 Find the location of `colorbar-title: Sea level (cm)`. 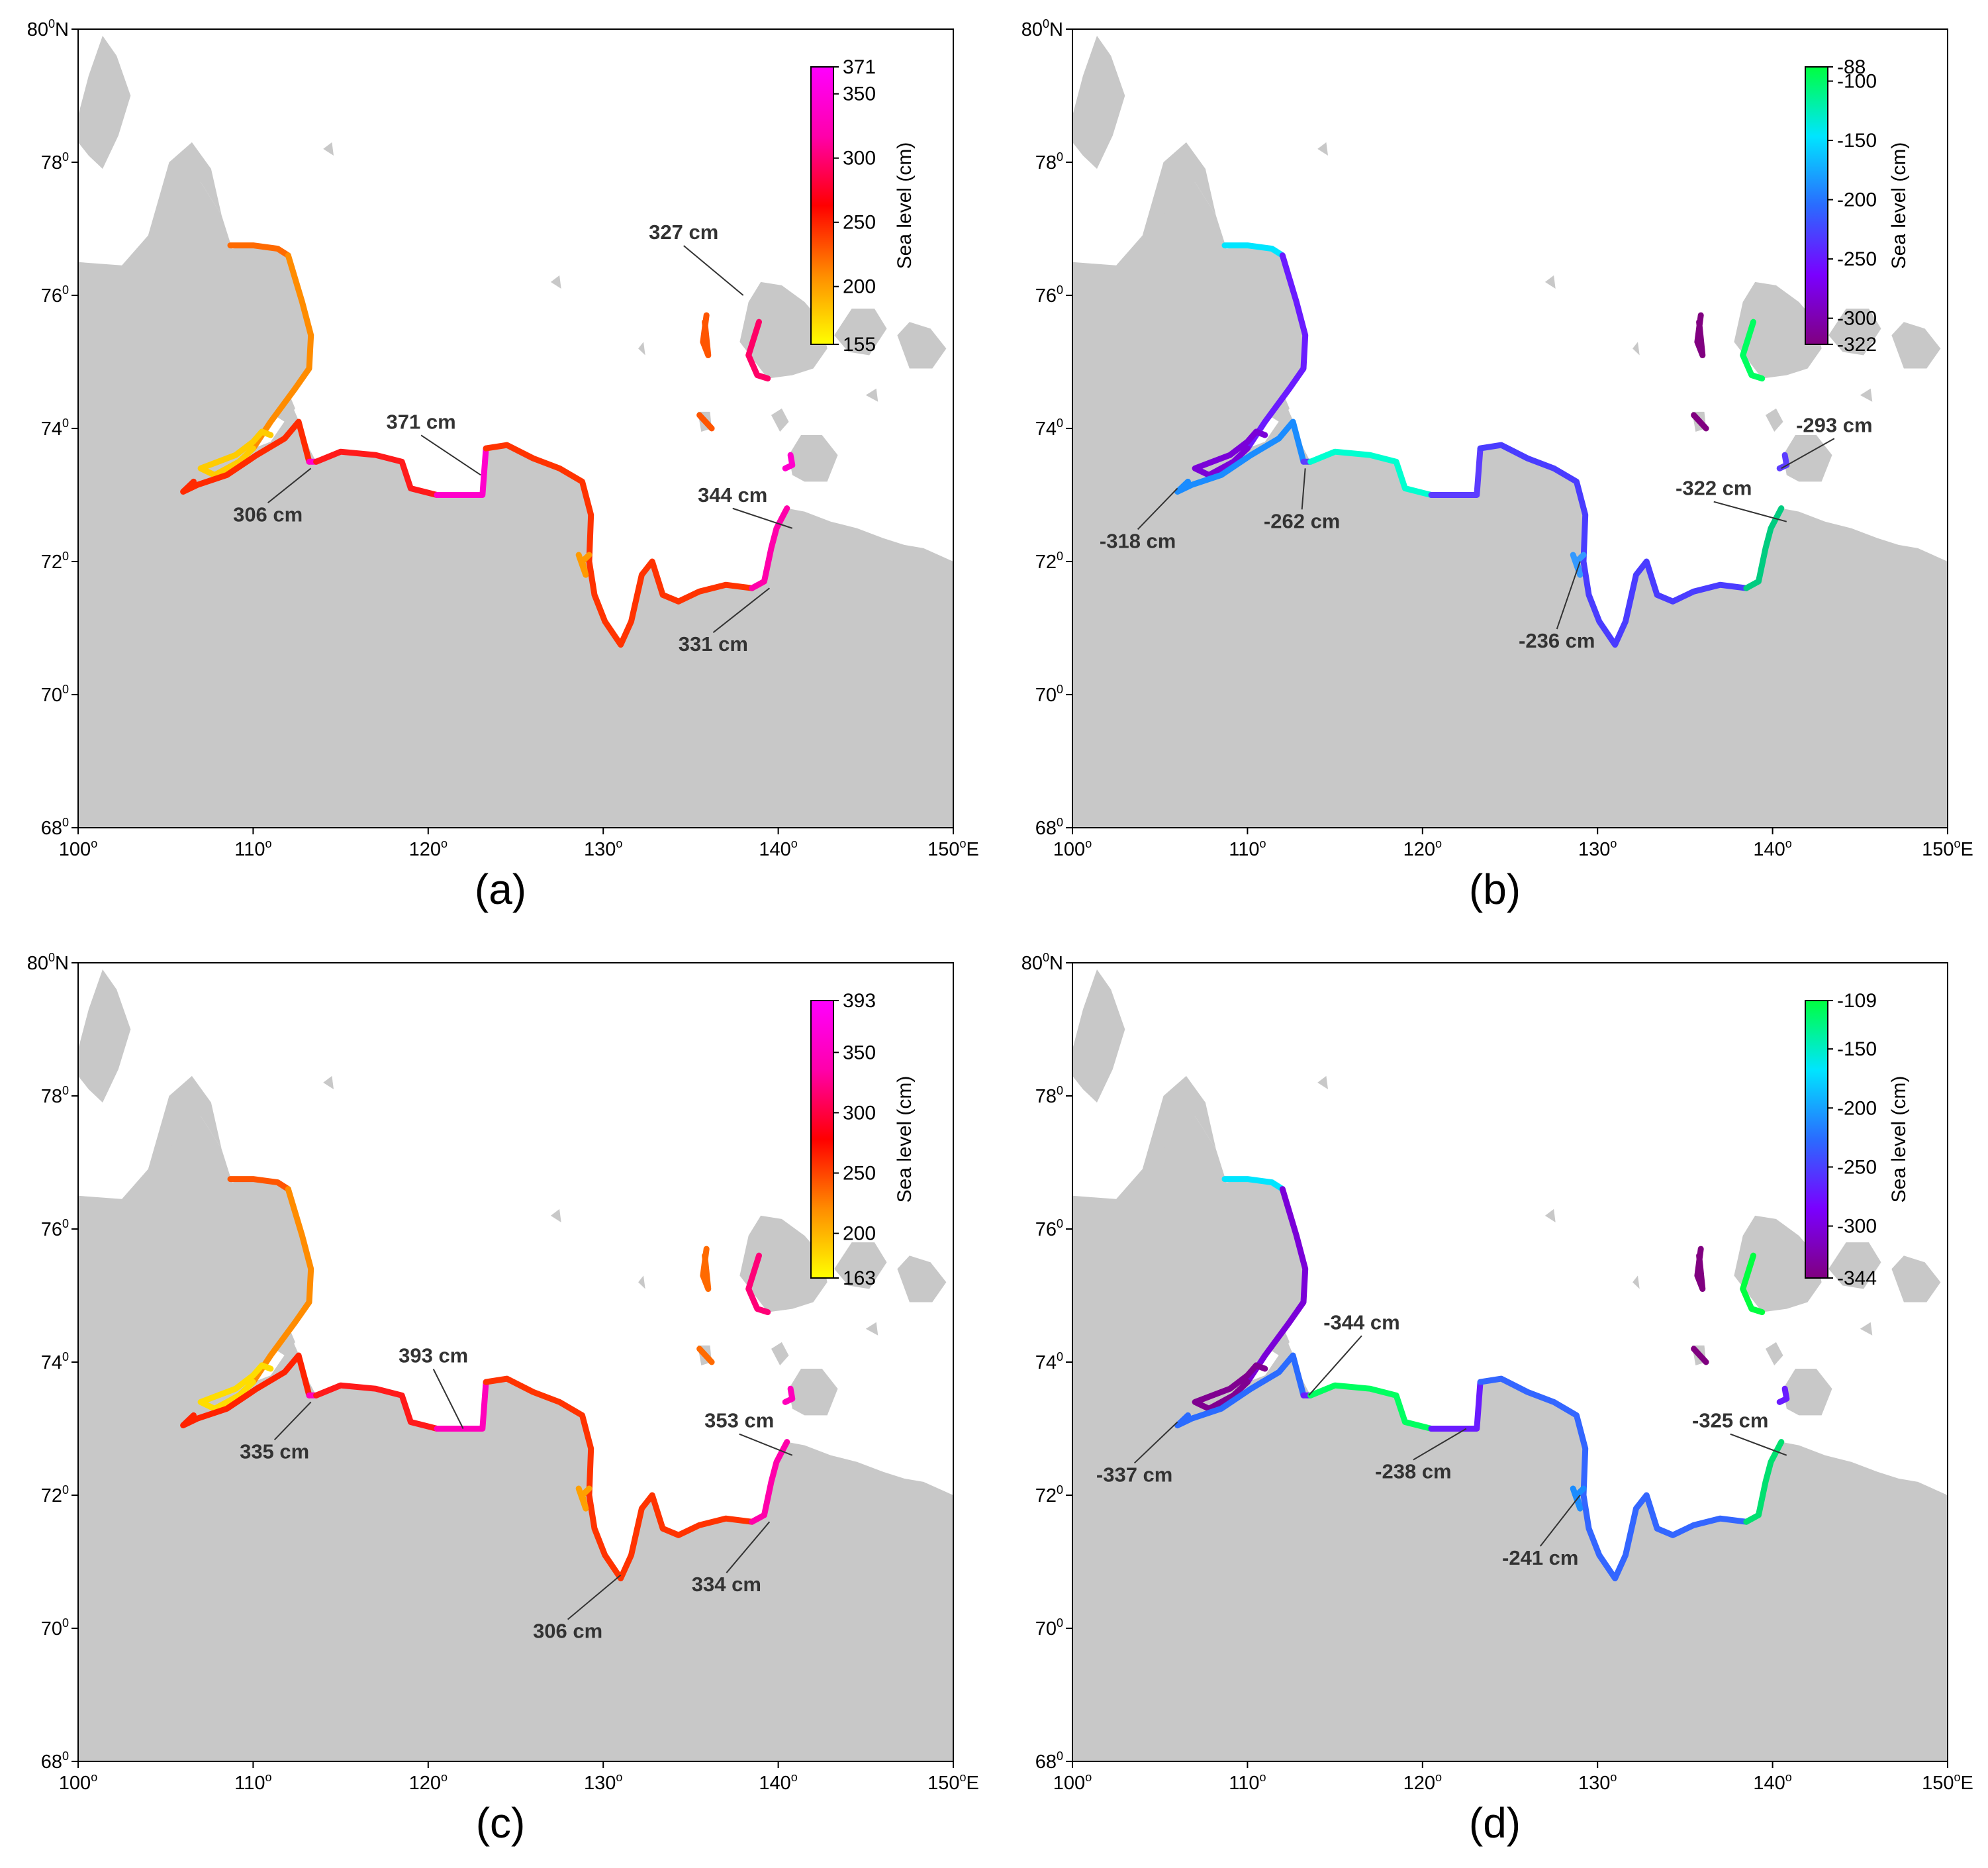

colorbar-title: Sea level (cm) is located at coordinates (905, 1139).